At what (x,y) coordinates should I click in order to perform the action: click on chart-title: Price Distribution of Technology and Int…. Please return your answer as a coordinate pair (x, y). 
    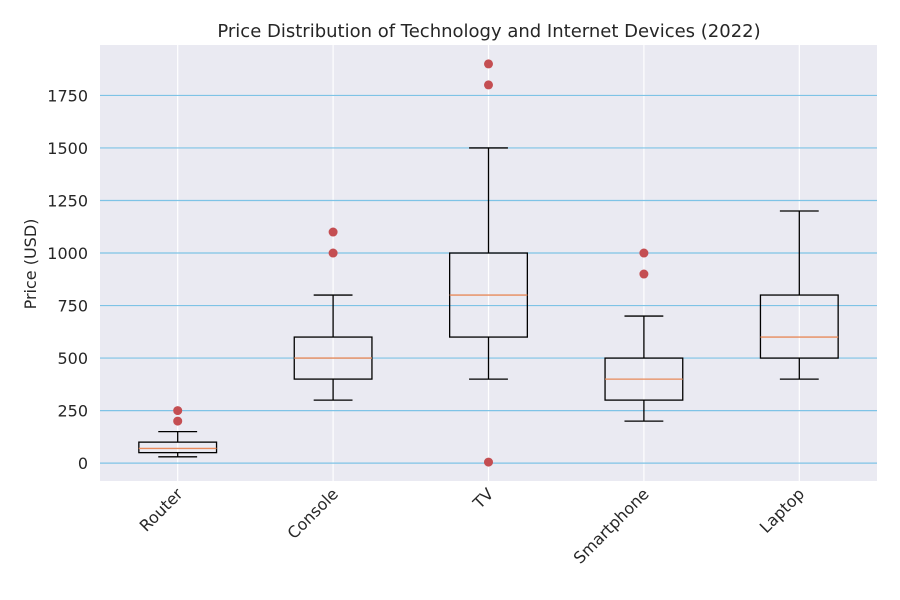
    Looking at the image, I should click on (488, 31).